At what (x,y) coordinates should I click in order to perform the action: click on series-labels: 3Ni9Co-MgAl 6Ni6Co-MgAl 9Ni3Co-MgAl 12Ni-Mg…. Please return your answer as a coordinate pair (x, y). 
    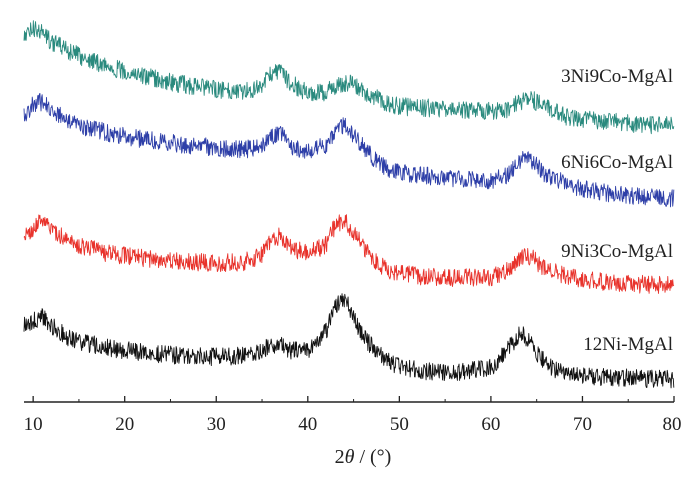
    Looking at the image, I should click on (617, 210).